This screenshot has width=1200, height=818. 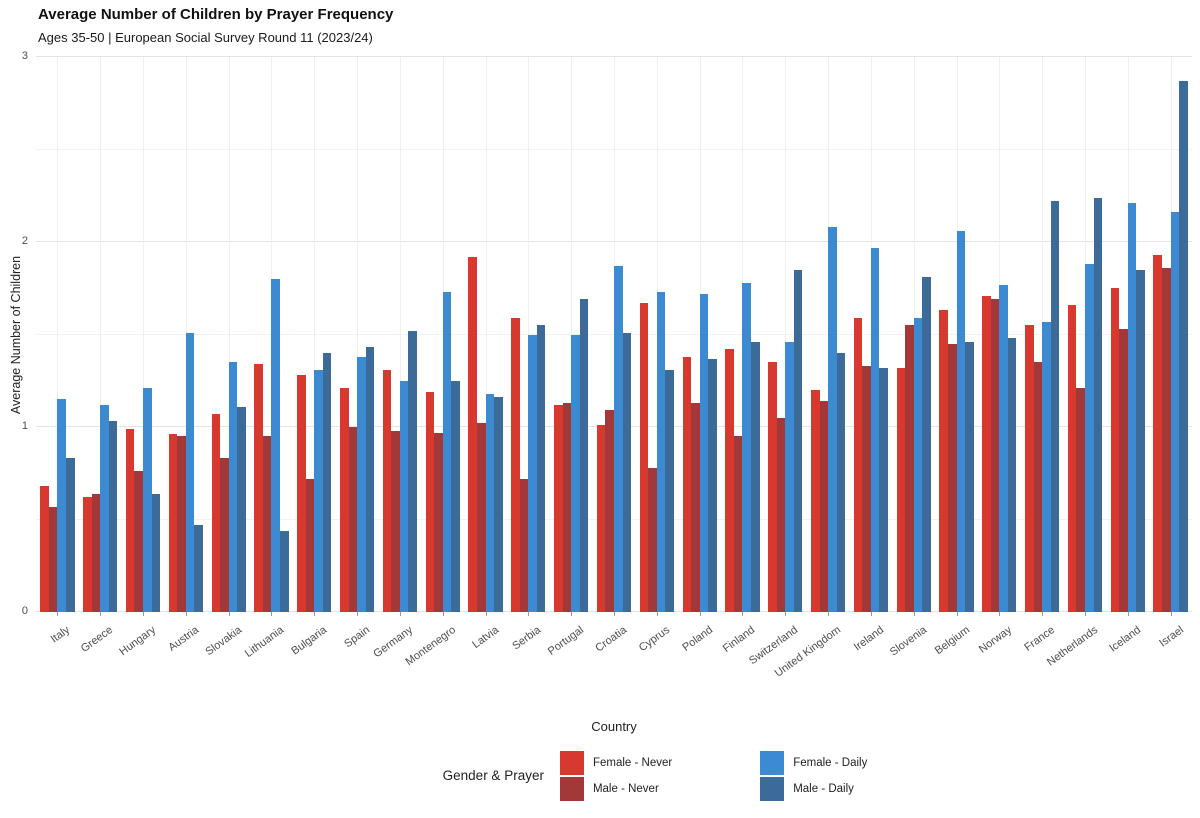 What do you see at coordinates (830, 762) in the screenshot?
I see `legend-item-label: Female - Daily` at bounding box center [830, 762].